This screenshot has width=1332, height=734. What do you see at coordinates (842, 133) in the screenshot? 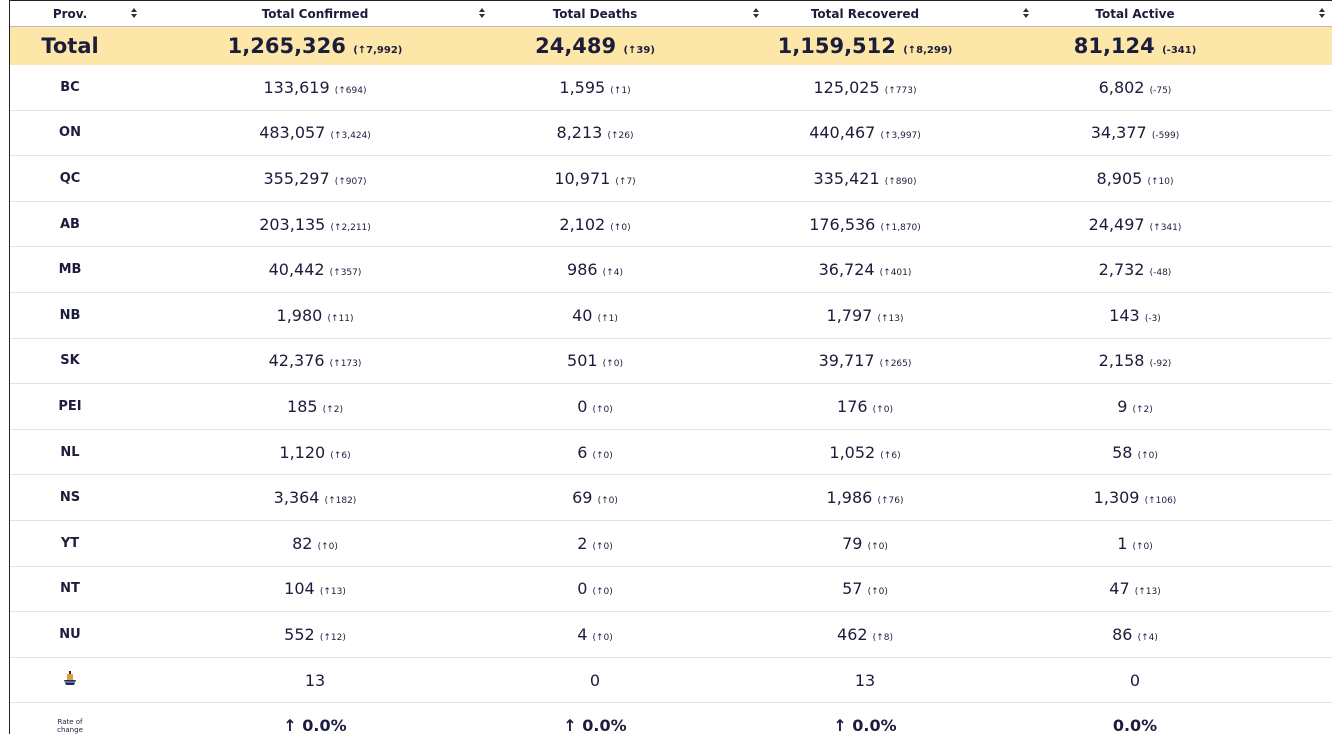
I see `value: 440,467` at bounding box center [842, 133].